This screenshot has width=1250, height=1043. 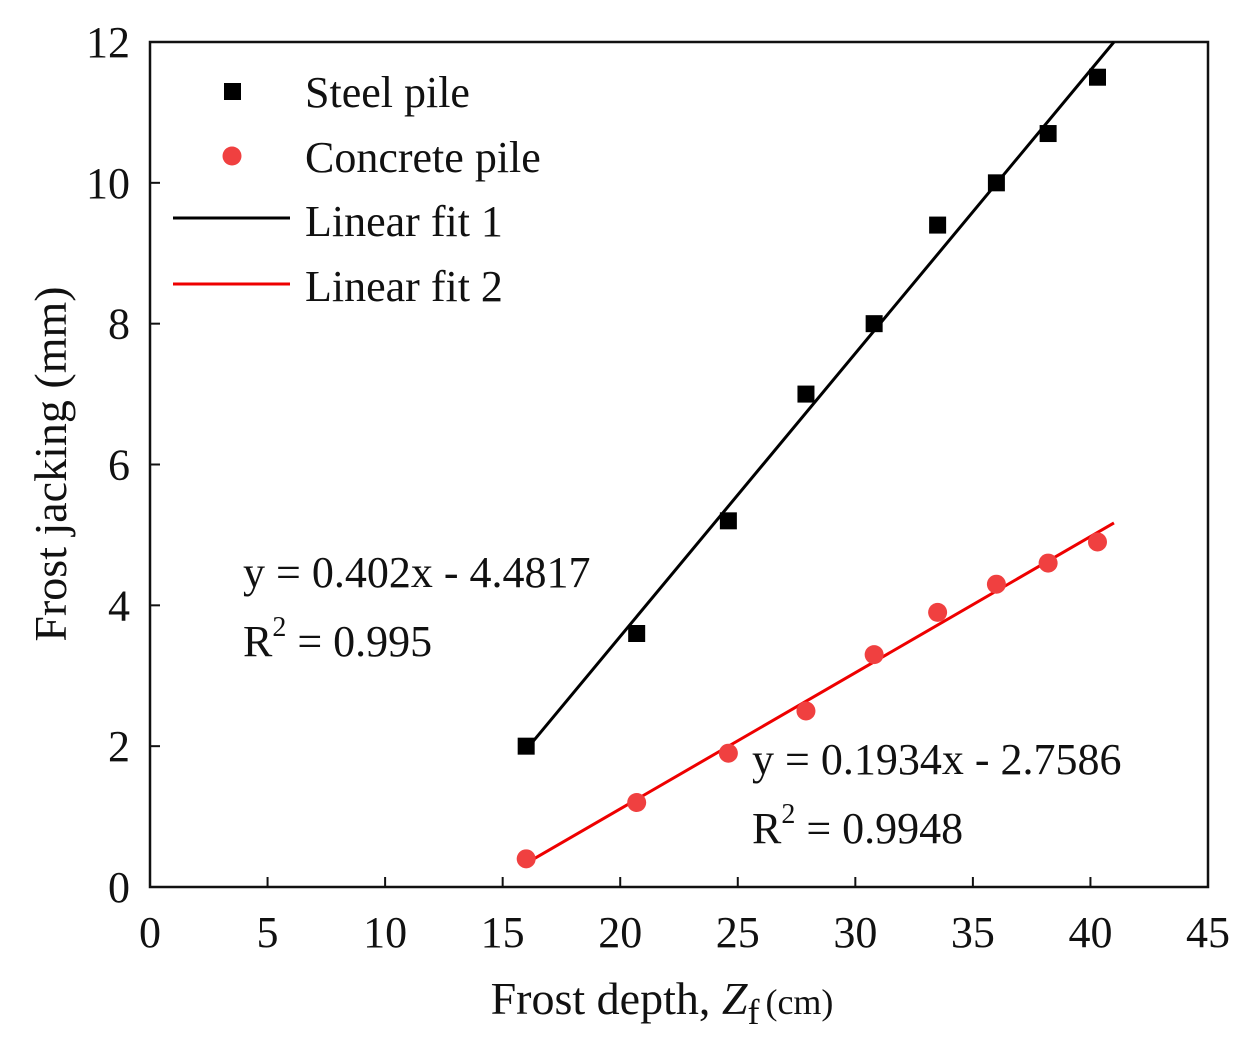 I want to click on y-tick-label: 12, so click(x=108, y=42).